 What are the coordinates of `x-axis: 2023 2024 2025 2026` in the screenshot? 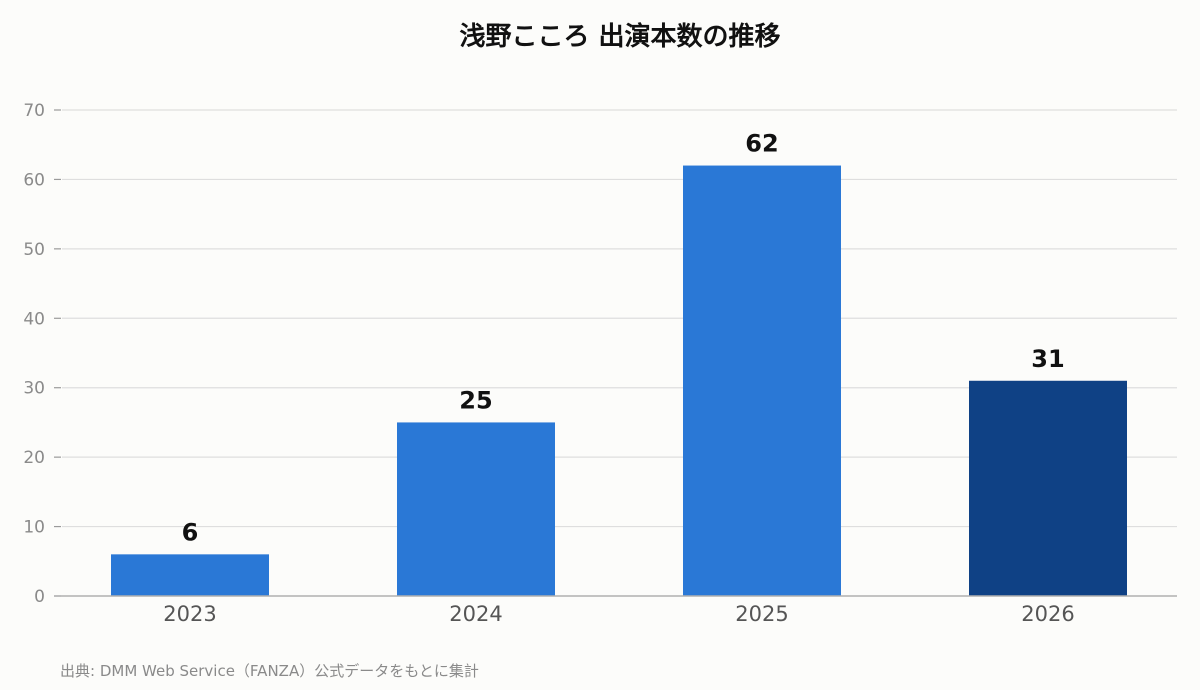 It's located at (618, 614).